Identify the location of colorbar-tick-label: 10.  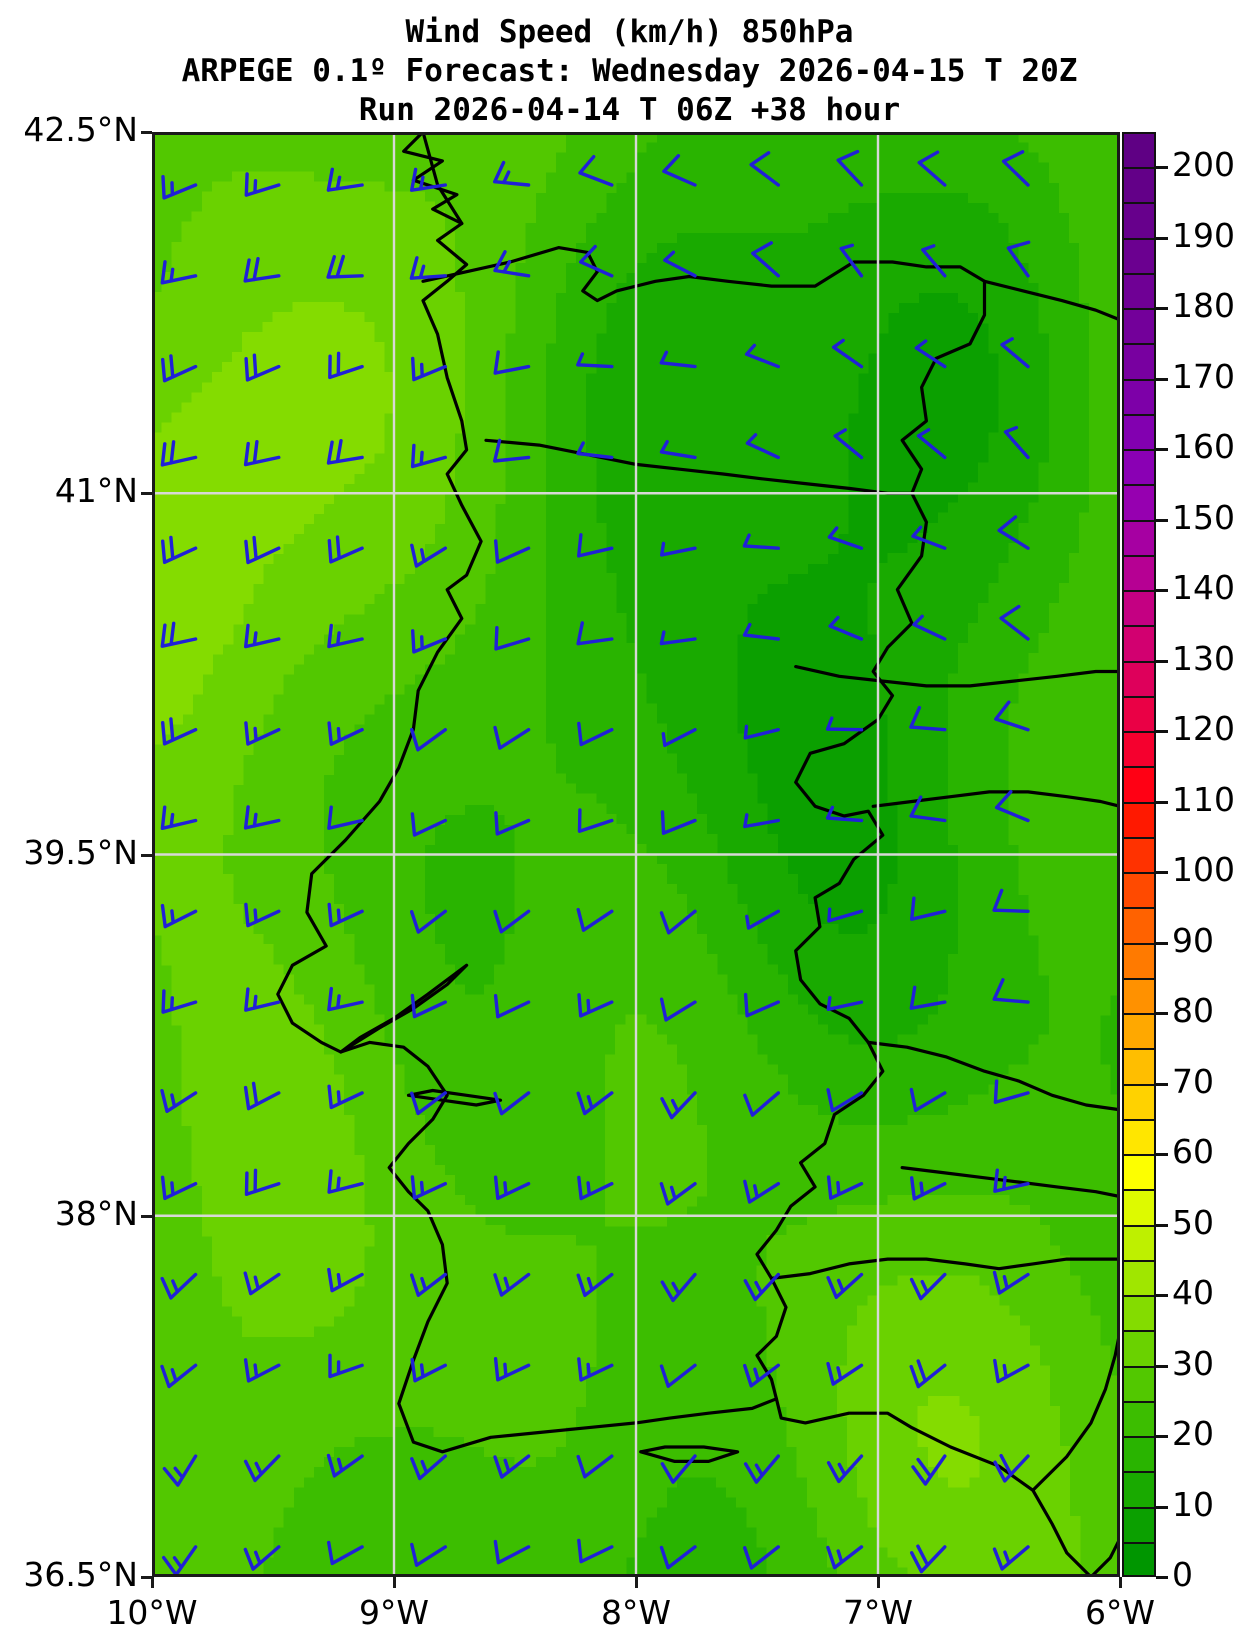
(1193, 1504).